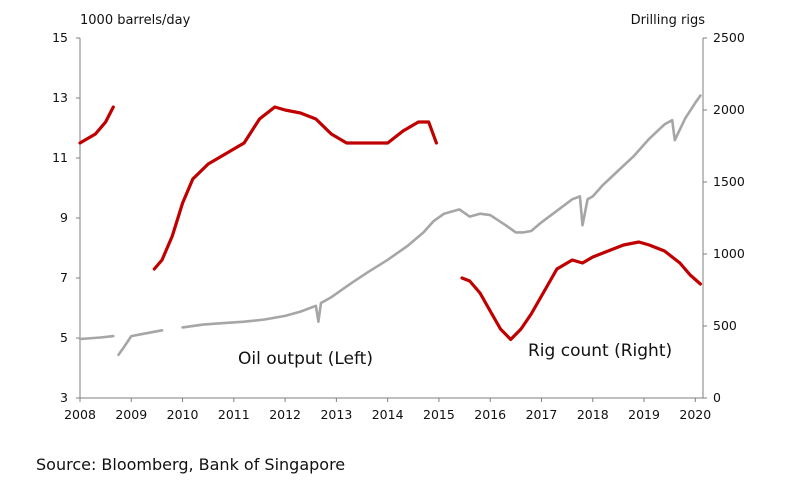 The image size is (810, 482). Describe the element at coordinates (60, 157) in the screenshot. I see `left-tick-label: 11` at that location.